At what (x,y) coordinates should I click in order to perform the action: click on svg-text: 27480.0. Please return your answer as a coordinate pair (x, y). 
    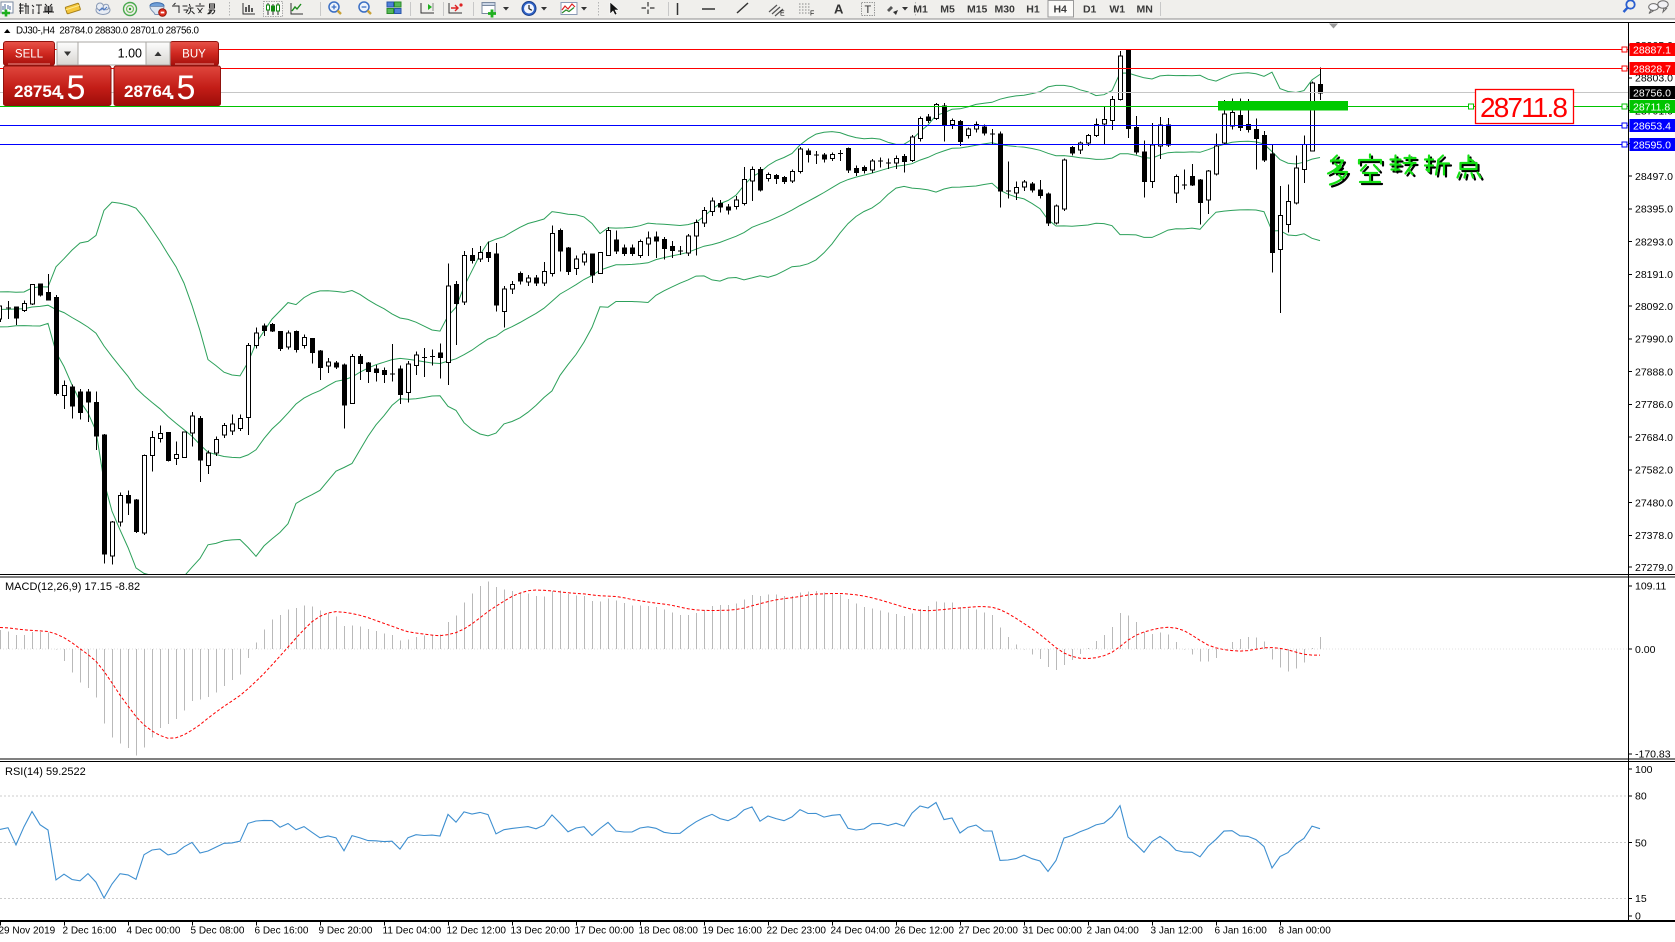
    Looking at the image, I should click on (1654, 503).